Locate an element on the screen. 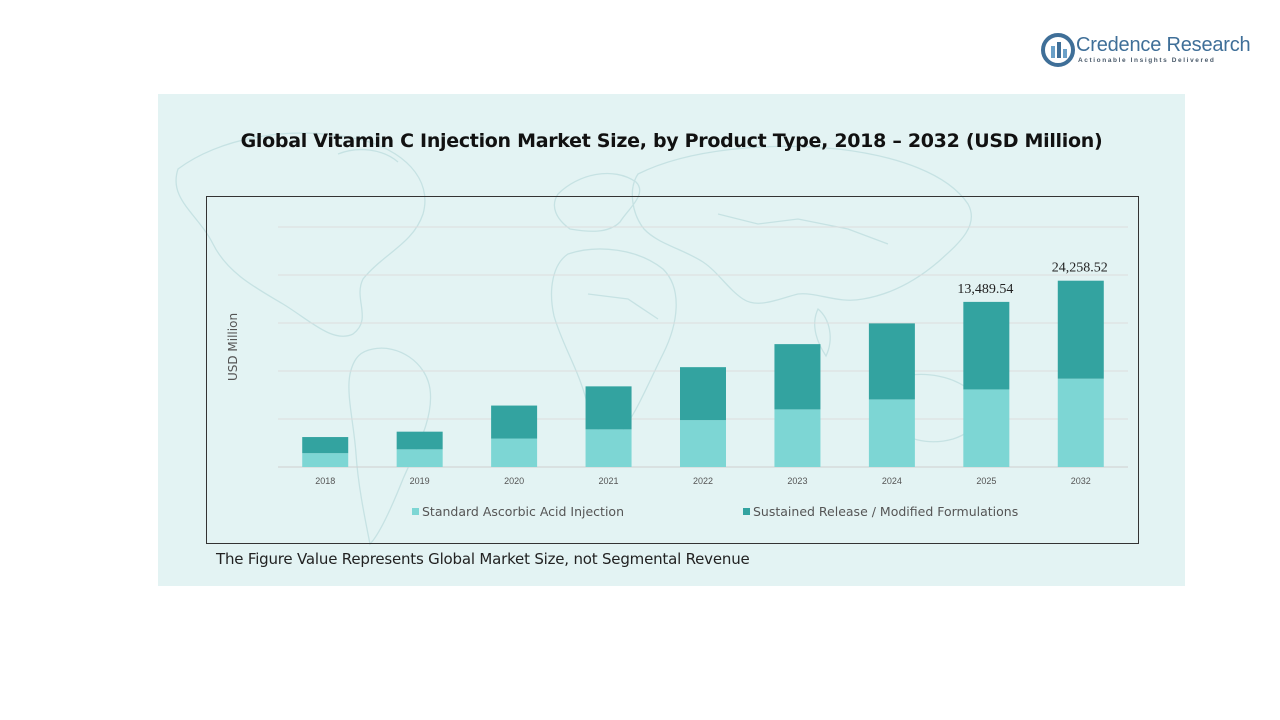  bar-standard-2032 is located at coordinates (1080, 422).